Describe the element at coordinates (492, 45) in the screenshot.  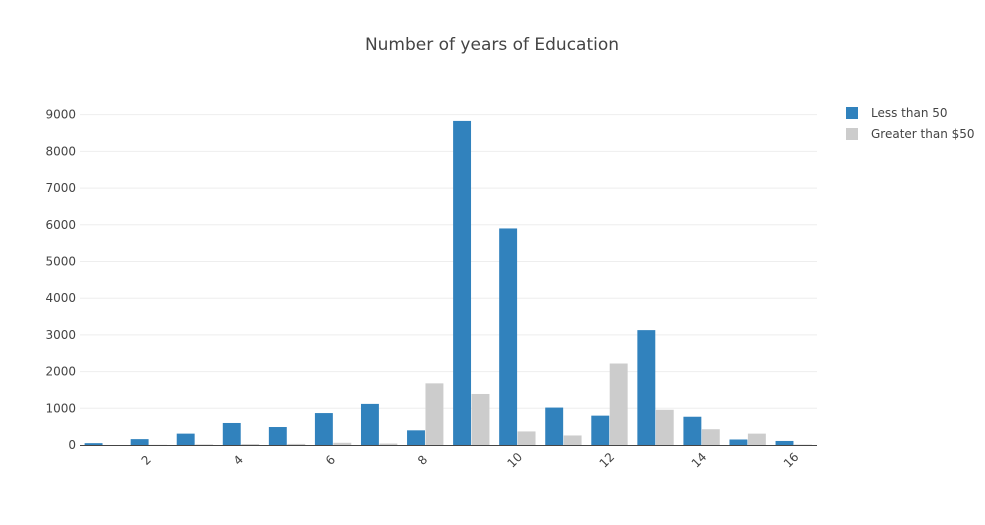
I see `chart-title: Number of years of Education` at that location.